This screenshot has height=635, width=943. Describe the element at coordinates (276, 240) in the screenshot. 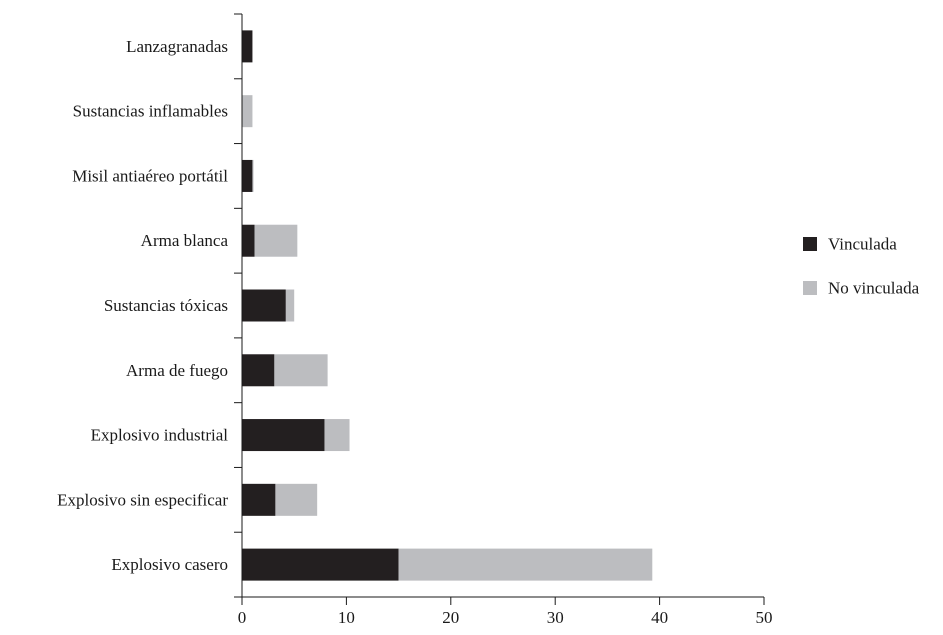

I see `bar-arma-blanca-no-vinculada` at that location.